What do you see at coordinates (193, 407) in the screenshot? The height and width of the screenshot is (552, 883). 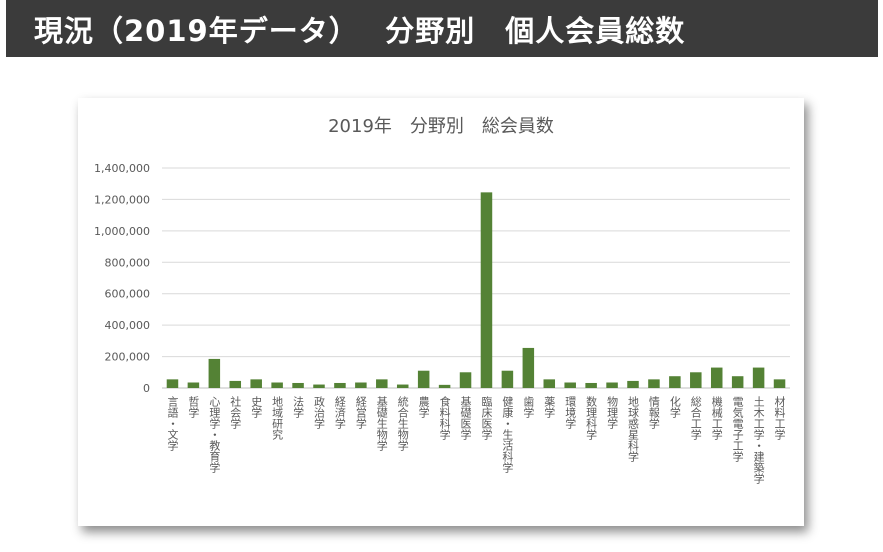 I see `x-tick-label: 哲学` at bounding box center [193, 407].